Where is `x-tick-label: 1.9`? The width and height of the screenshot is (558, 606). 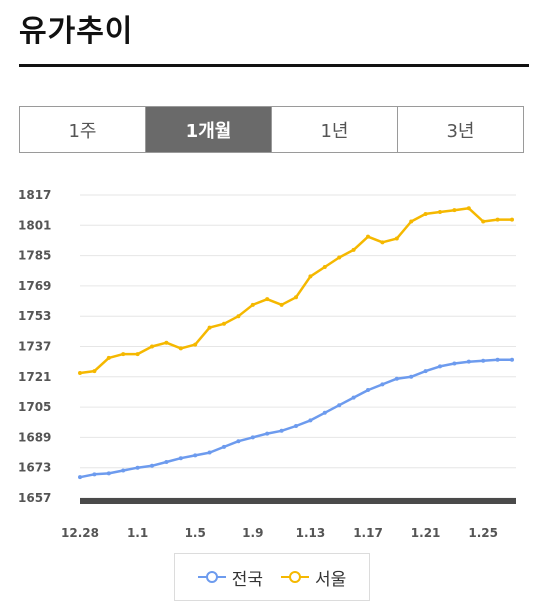
x-tick-label: 1.9 is located at coordinates (252, 533).